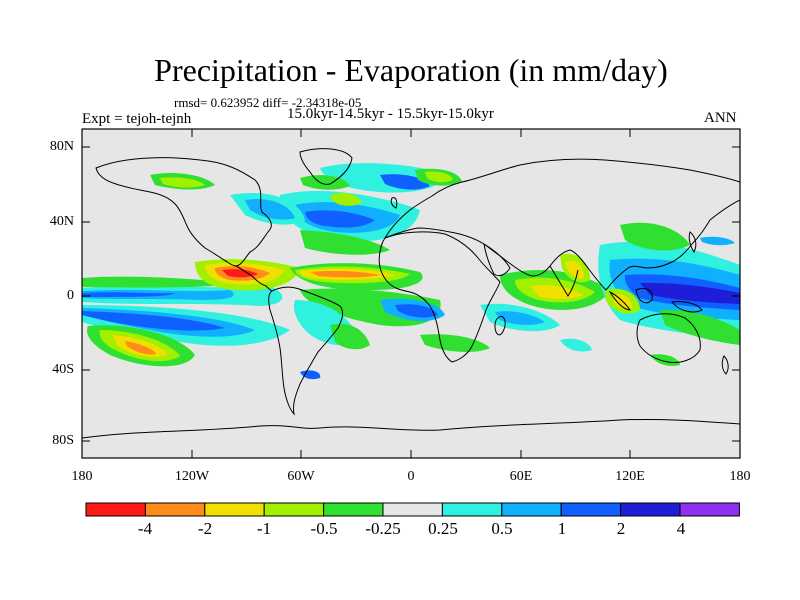 This screenshot has height=600, width=800. I want to click on lon-tick-label: 120E, so click(630, 476).